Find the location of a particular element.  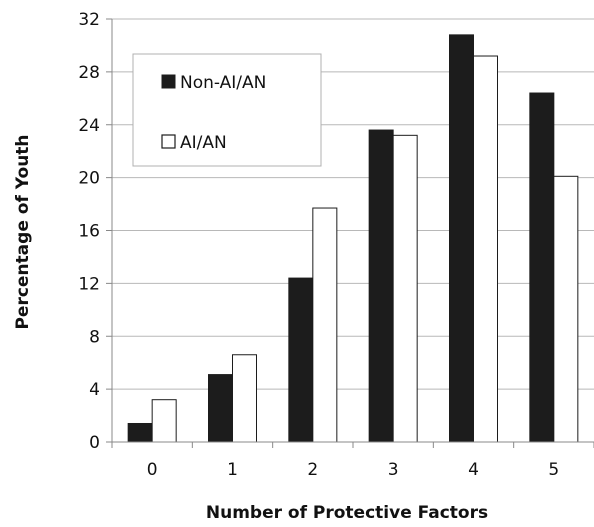

y-tick-label: 12 is located at coordinates (89, 284).